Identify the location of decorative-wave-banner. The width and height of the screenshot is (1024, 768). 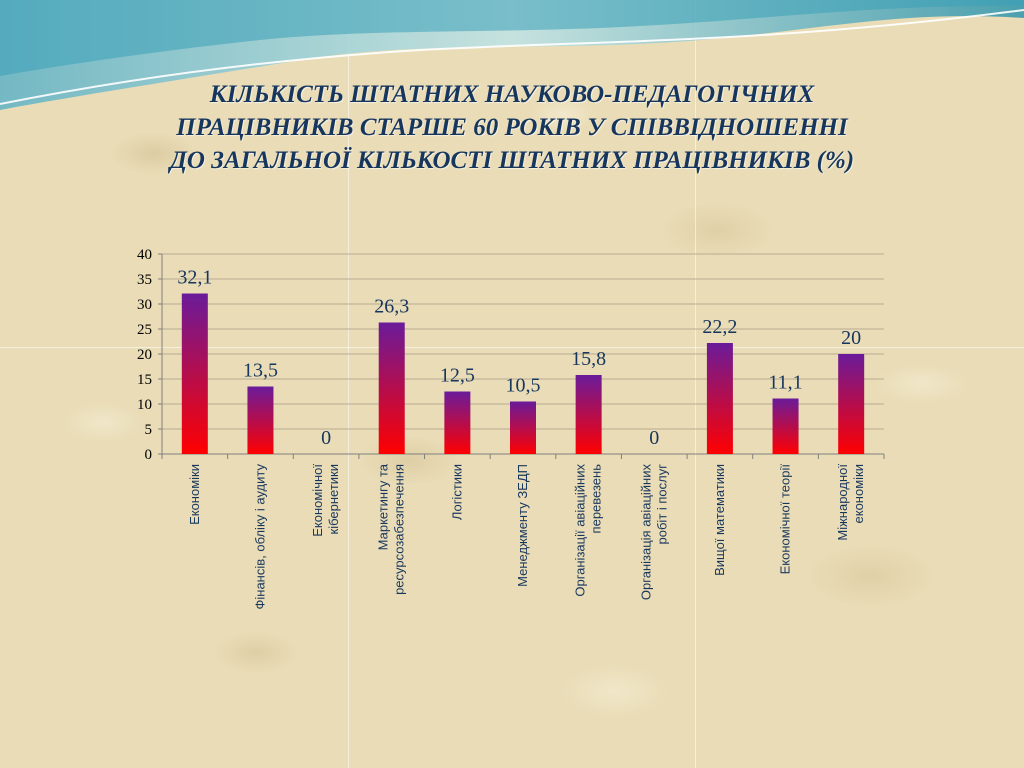
(512, 55).